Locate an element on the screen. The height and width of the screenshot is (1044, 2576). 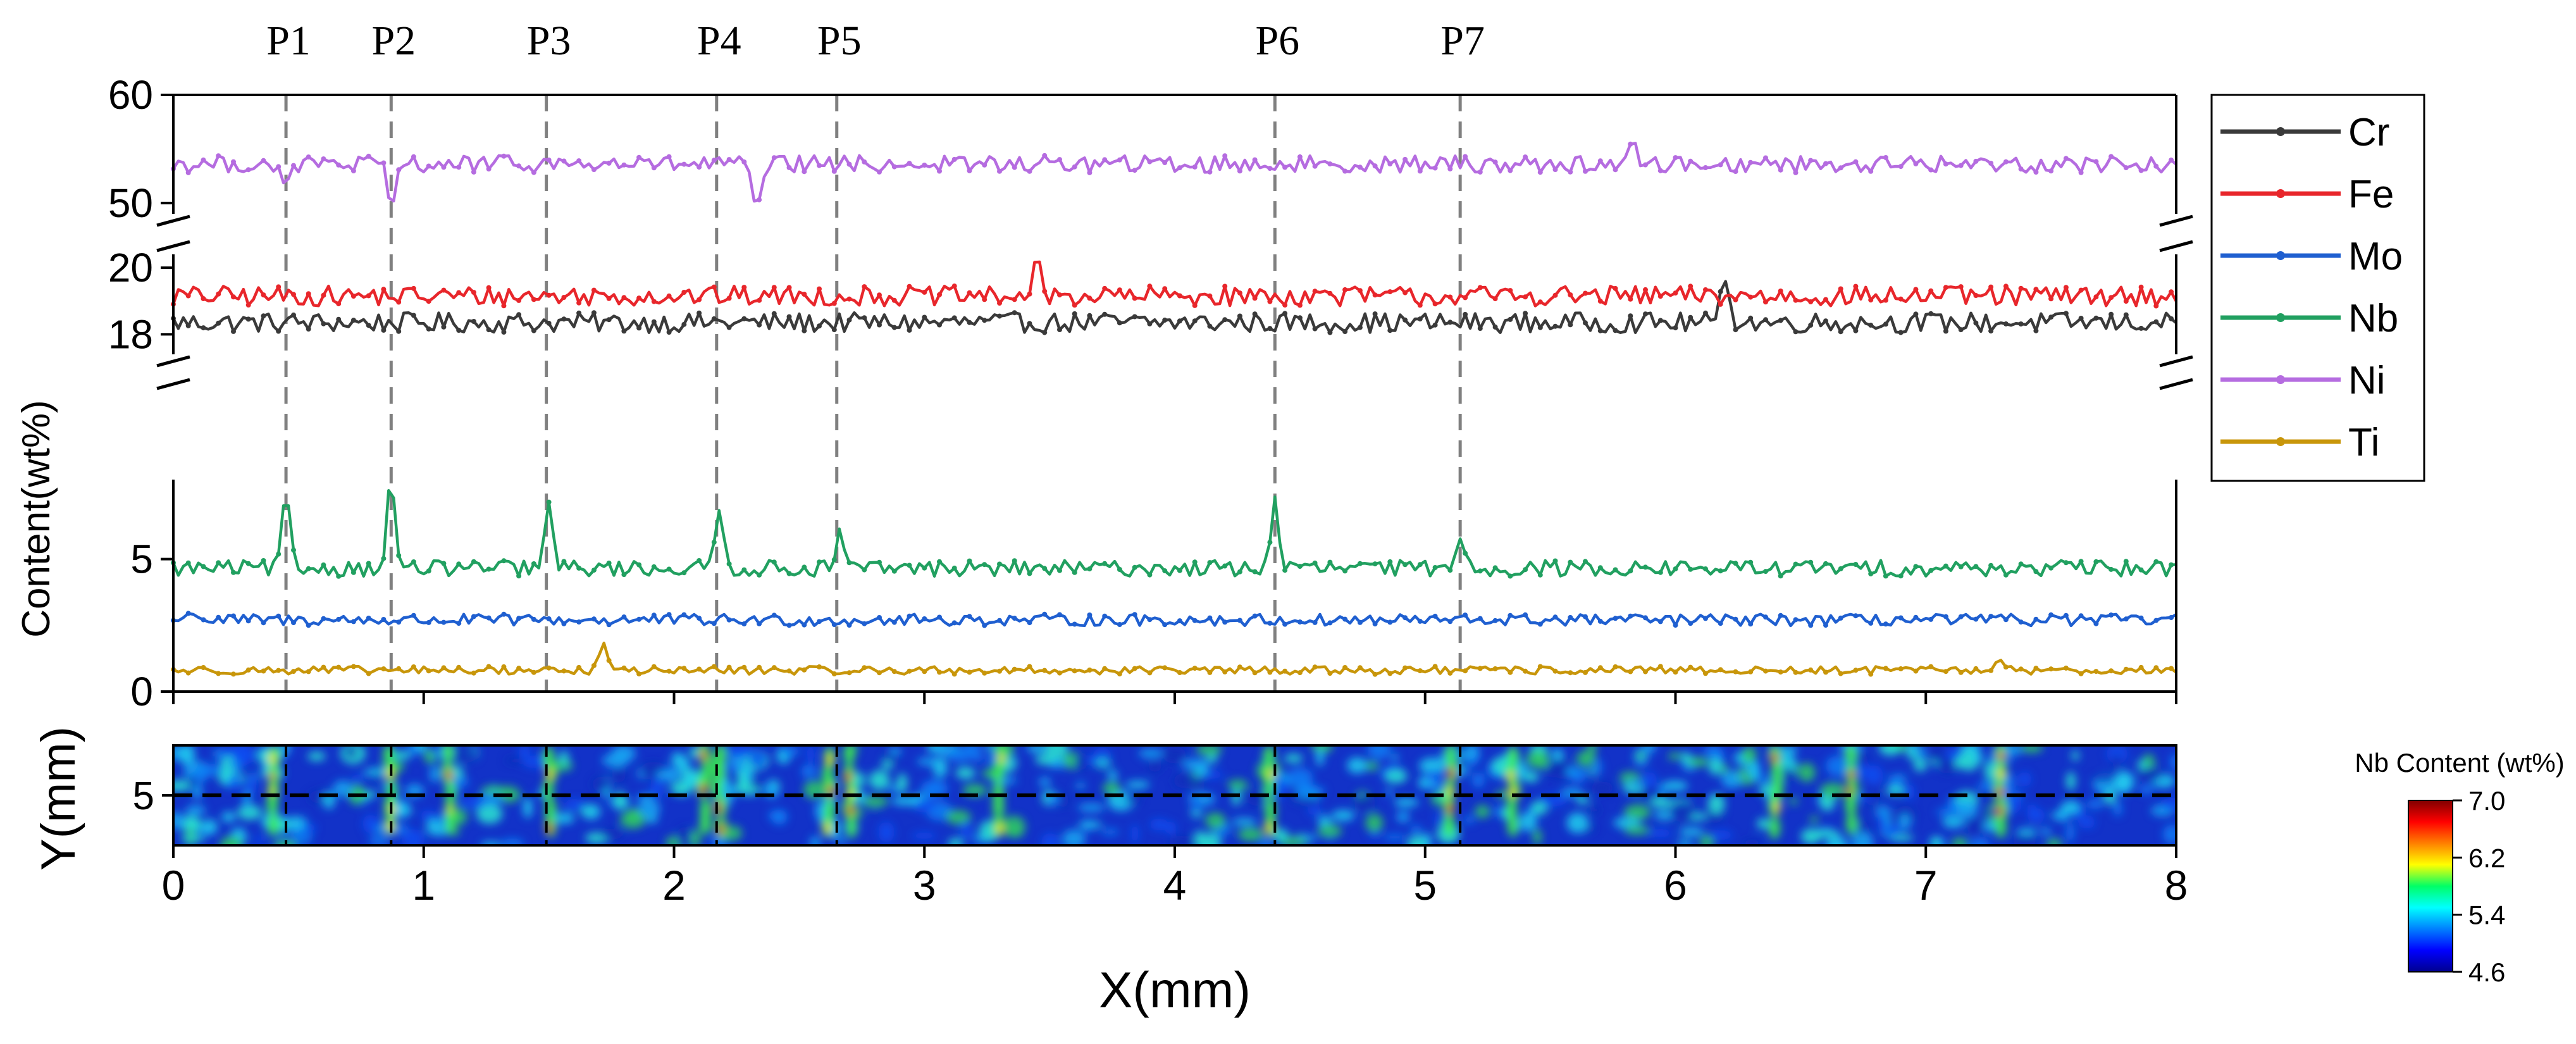
heatmap-hot-cell is located at coordinates (1513, 825).